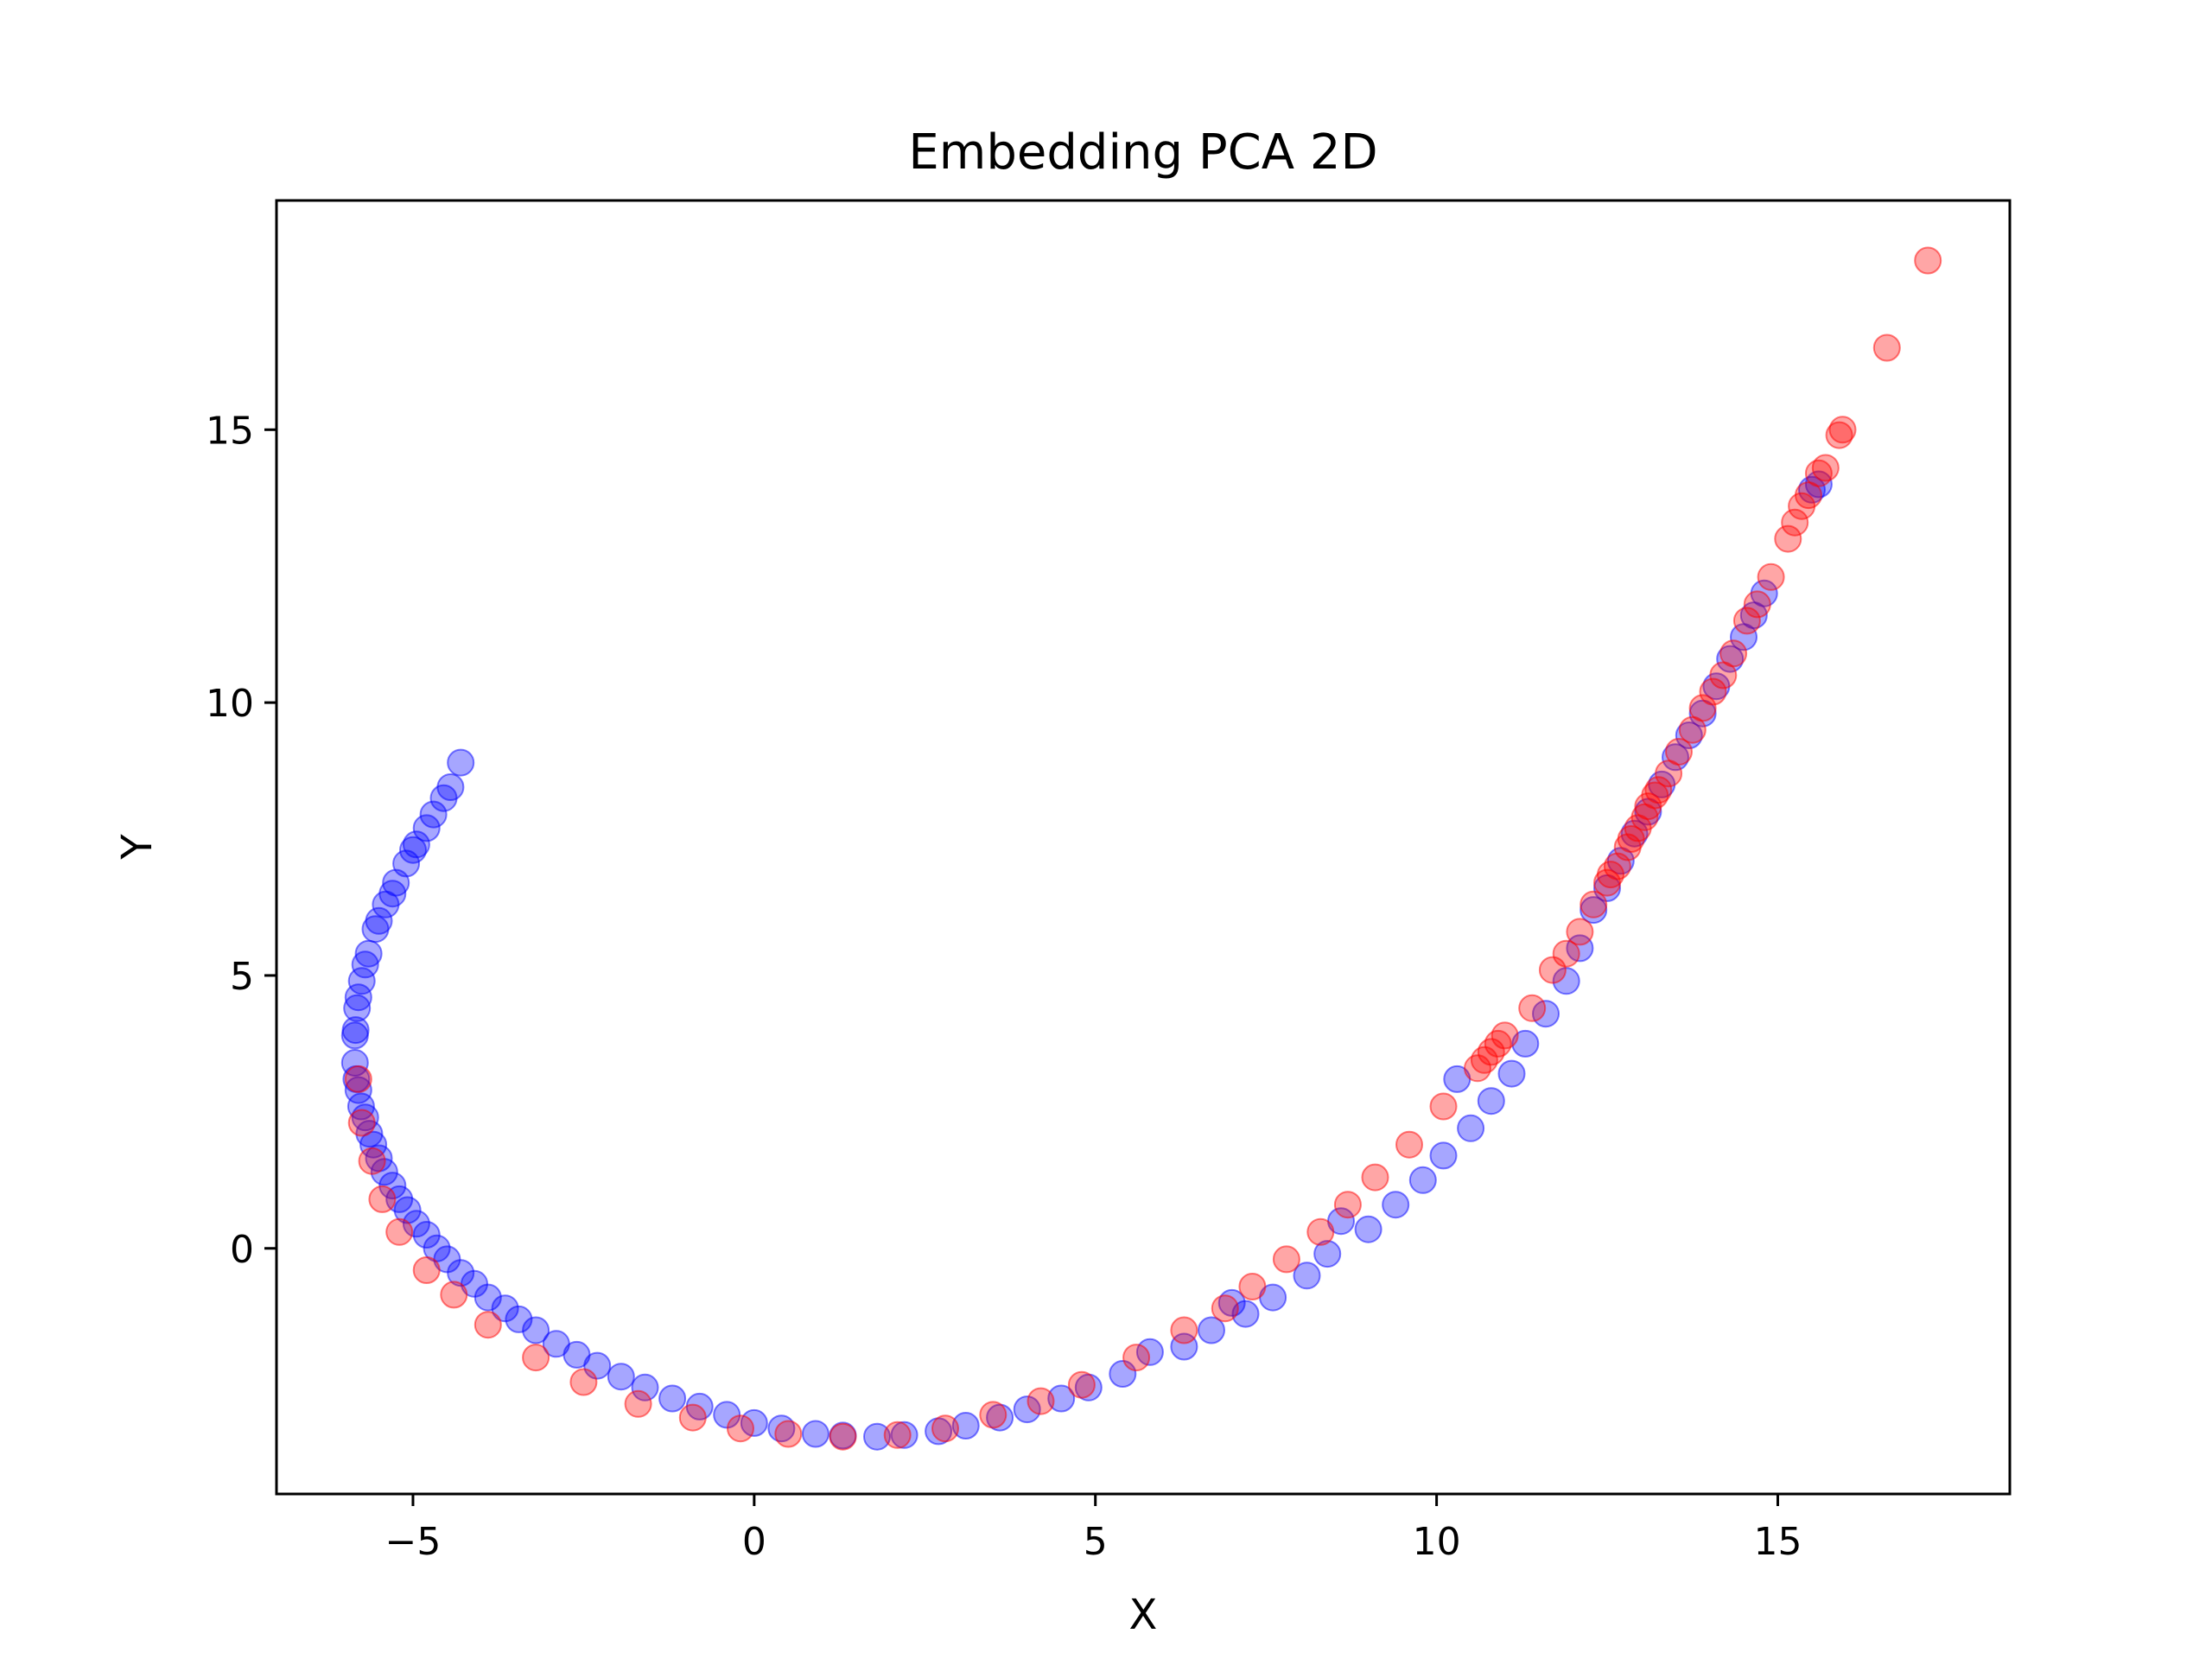  What do you see at coordinates (137, 847) in the screenshot?
I see `y-axis-label: Y` at bounding box center [137, 847].